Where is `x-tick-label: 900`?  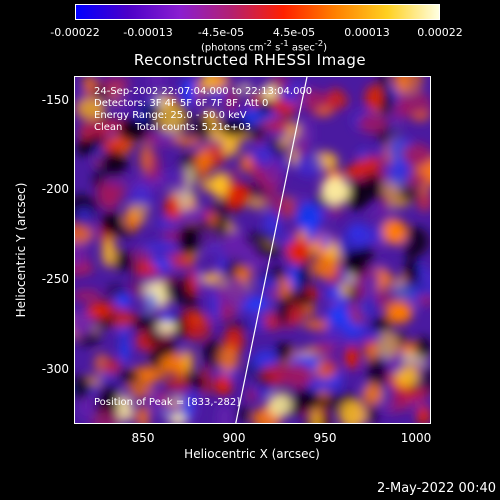
x-tick-label: 900 is located at coordinates (234, 438).